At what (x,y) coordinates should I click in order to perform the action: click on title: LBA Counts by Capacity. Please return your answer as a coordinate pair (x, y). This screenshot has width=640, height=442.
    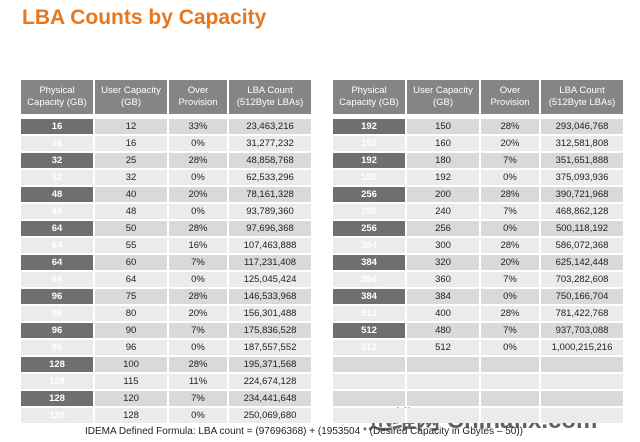
    Looking at the image, I should click on (144, 17).